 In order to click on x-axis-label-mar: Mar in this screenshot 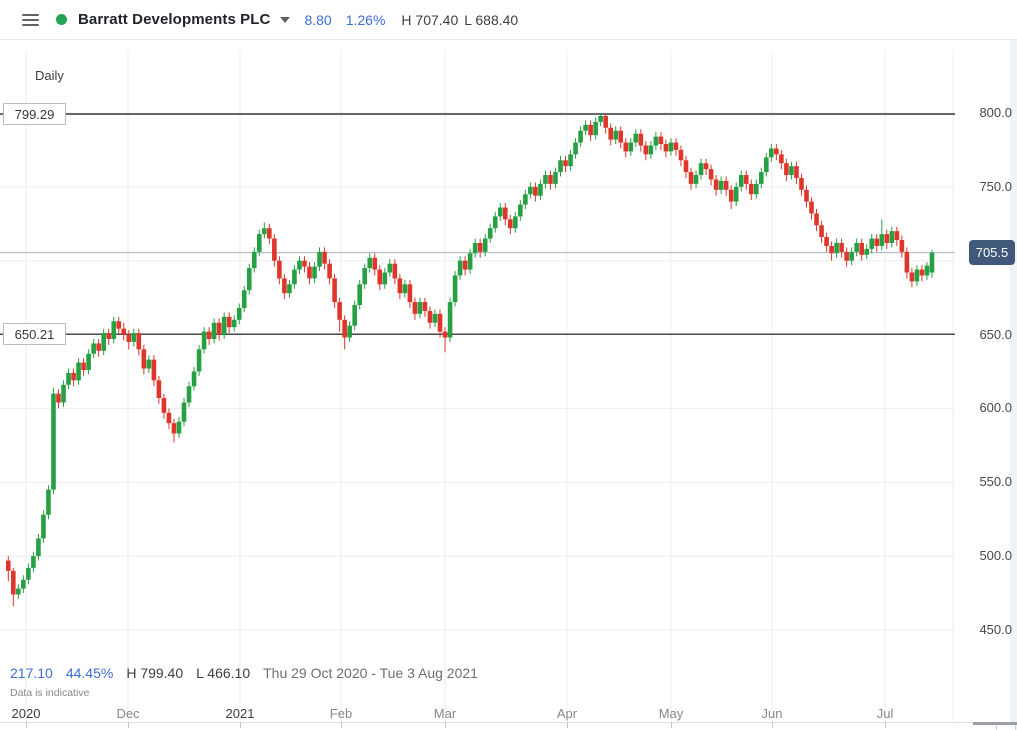, I will do `click(445, 713)`.